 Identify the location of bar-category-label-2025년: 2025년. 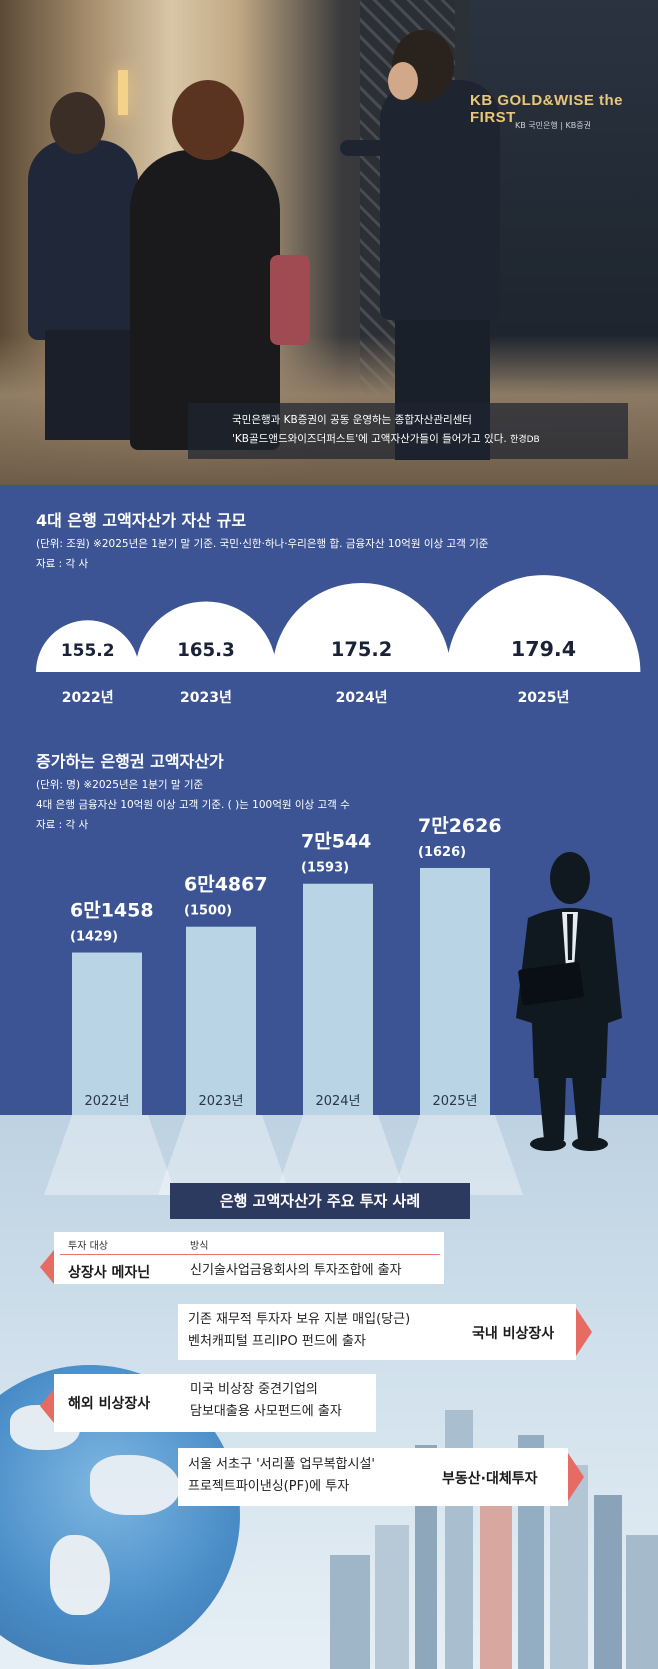
(454, 1101).